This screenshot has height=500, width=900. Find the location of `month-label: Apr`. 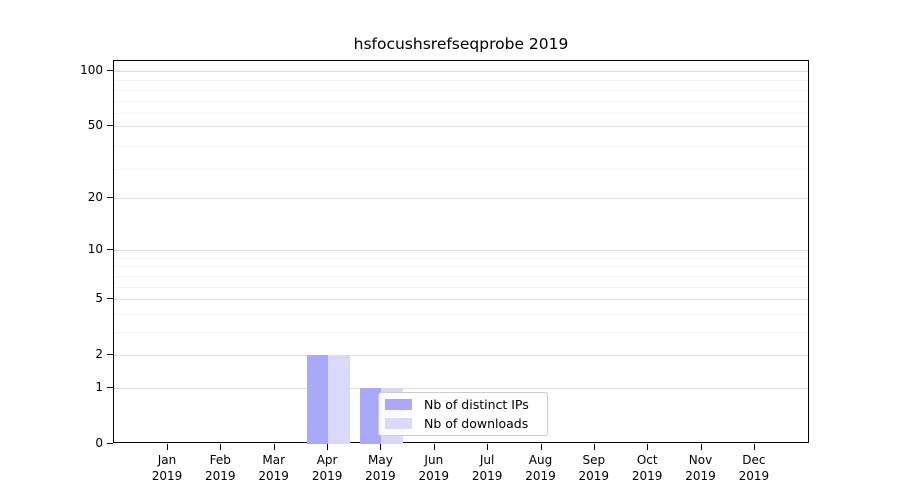

month-label: Apr is located at coordinates (327, 460).